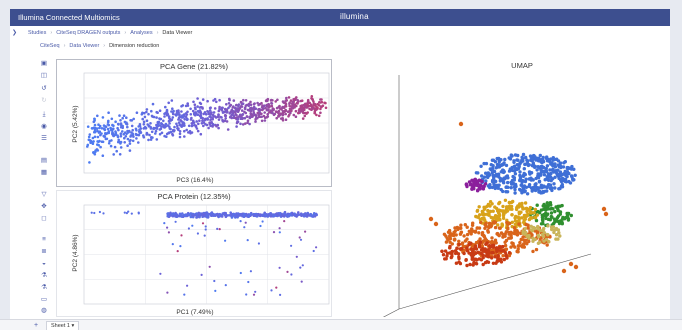 The image size is (682, 330). What do you see at coordinates (63, 325) in the screenshot?
I see `sheet-tab: Sheet 1 ▾` at bounding box center [63, 325].